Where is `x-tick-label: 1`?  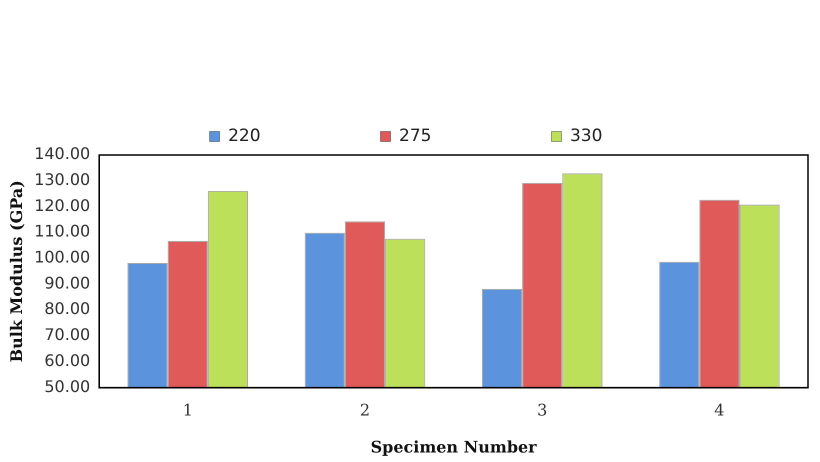
x-tick-label: 1 is located at coordinates (187, 410).